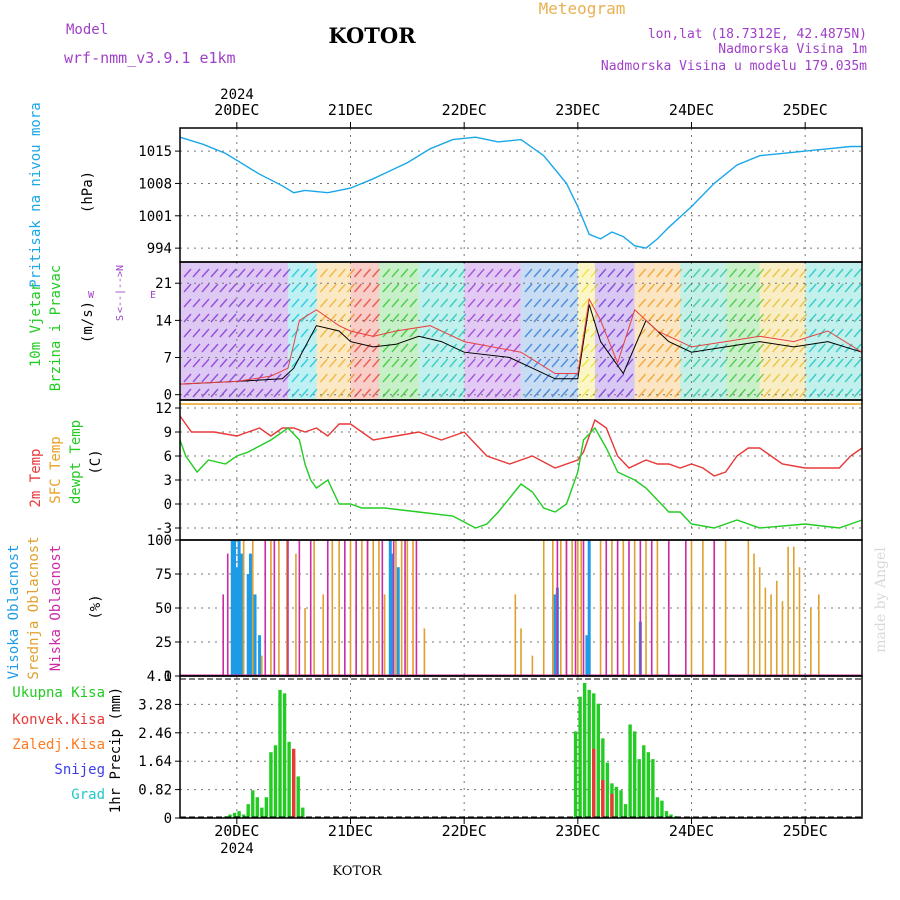 The height and width of the screenshot is (900, 900). I want to click on y-tick-label: 3.28, so click(155, 705).